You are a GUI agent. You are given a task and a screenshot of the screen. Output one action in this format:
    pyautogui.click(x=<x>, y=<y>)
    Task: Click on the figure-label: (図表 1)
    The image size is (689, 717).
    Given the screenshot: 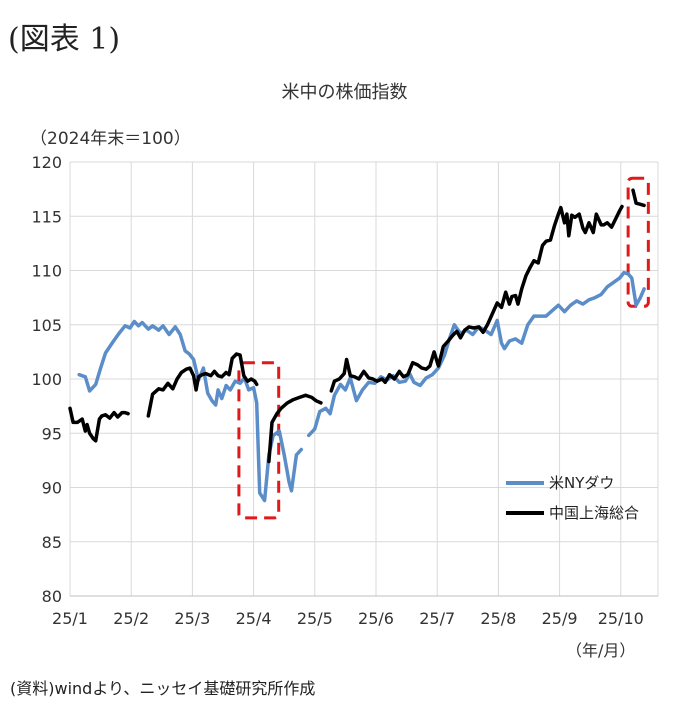 What is the action you would take?
    pyautogui.click(x=64, y=39)
    